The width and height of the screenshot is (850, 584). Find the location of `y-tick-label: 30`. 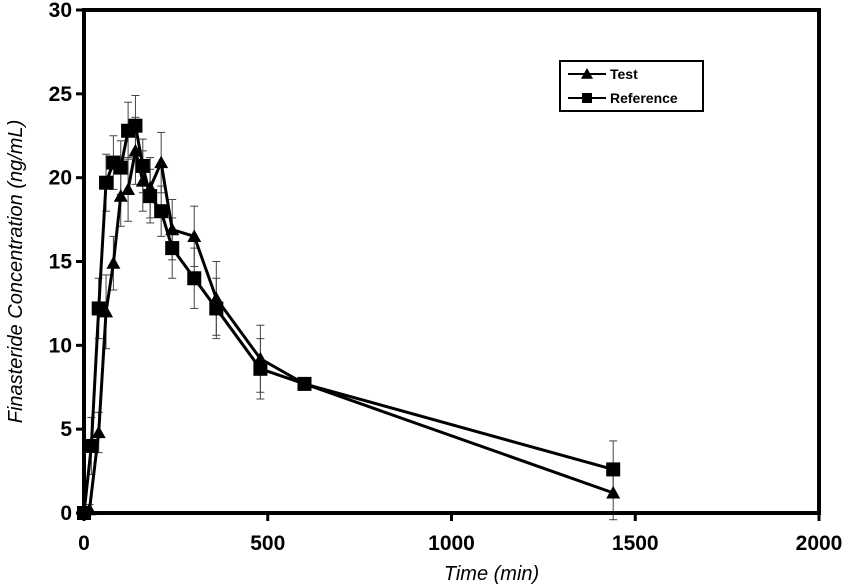

y-tick-label: 30 is located at coordinates (60, 11).